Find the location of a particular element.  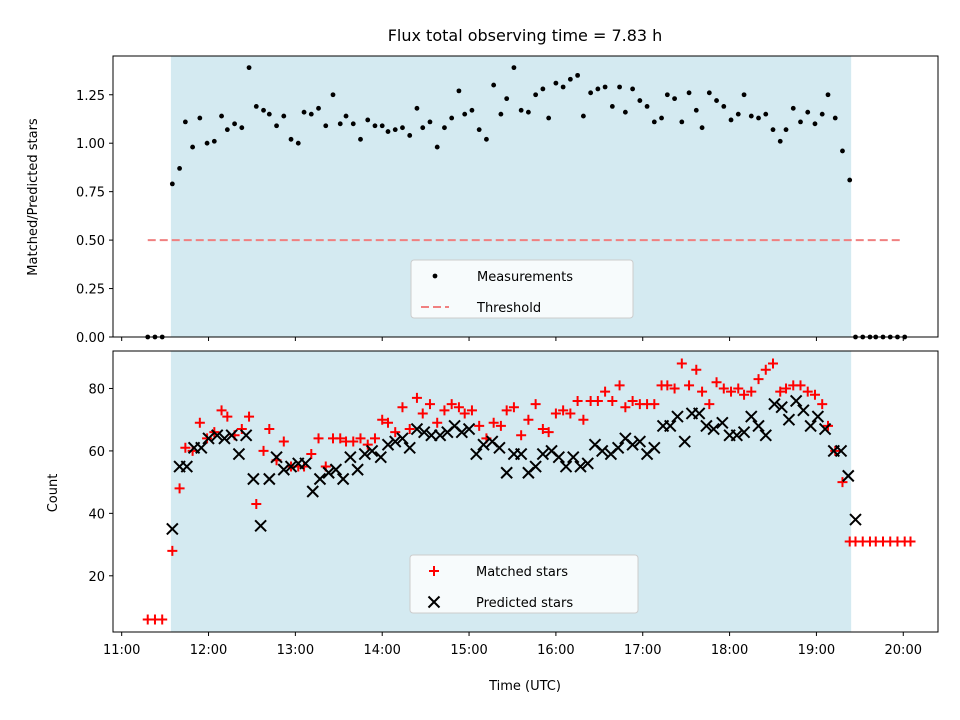

y-tick-label: 40 is located at coordinates (96, 514).